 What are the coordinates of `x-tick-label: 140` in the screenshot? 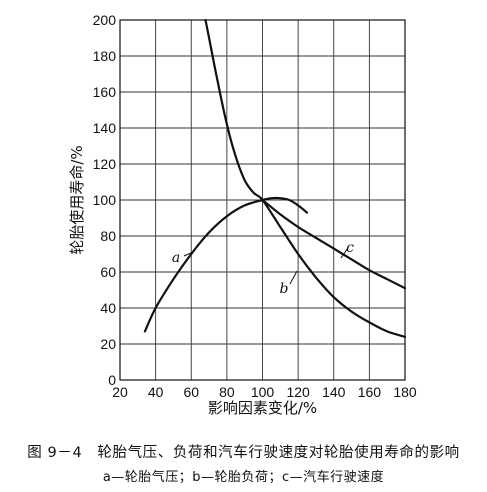 It's located at (334, 392).